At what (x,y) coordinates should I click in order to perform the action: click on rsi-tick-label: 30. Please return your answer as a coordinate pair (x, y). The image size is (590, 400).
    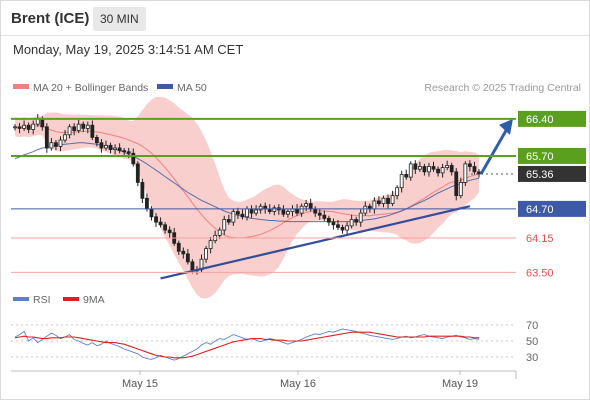
    Looking at the image, I should click on (532, 358).